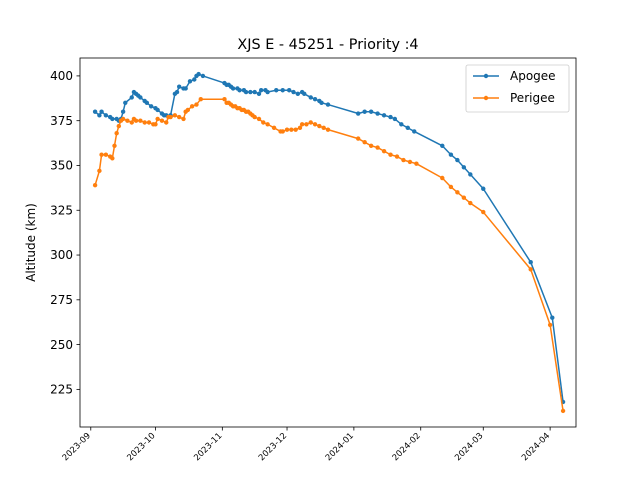 This screenshot has height=480, width=640. Describe the element at coordinates (533, 76) in the screenshot. I see `legend-label-apogee: Apogee` at that location.